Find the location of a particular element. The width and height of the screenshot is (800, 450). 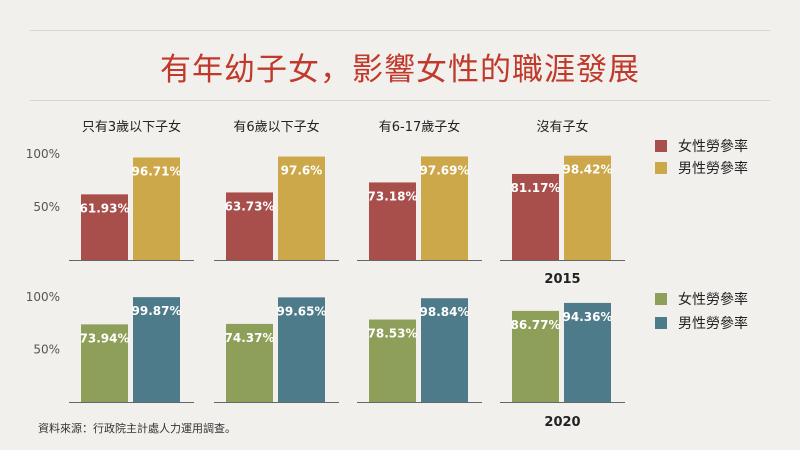

top-rule is located at coordinates (400, 30).